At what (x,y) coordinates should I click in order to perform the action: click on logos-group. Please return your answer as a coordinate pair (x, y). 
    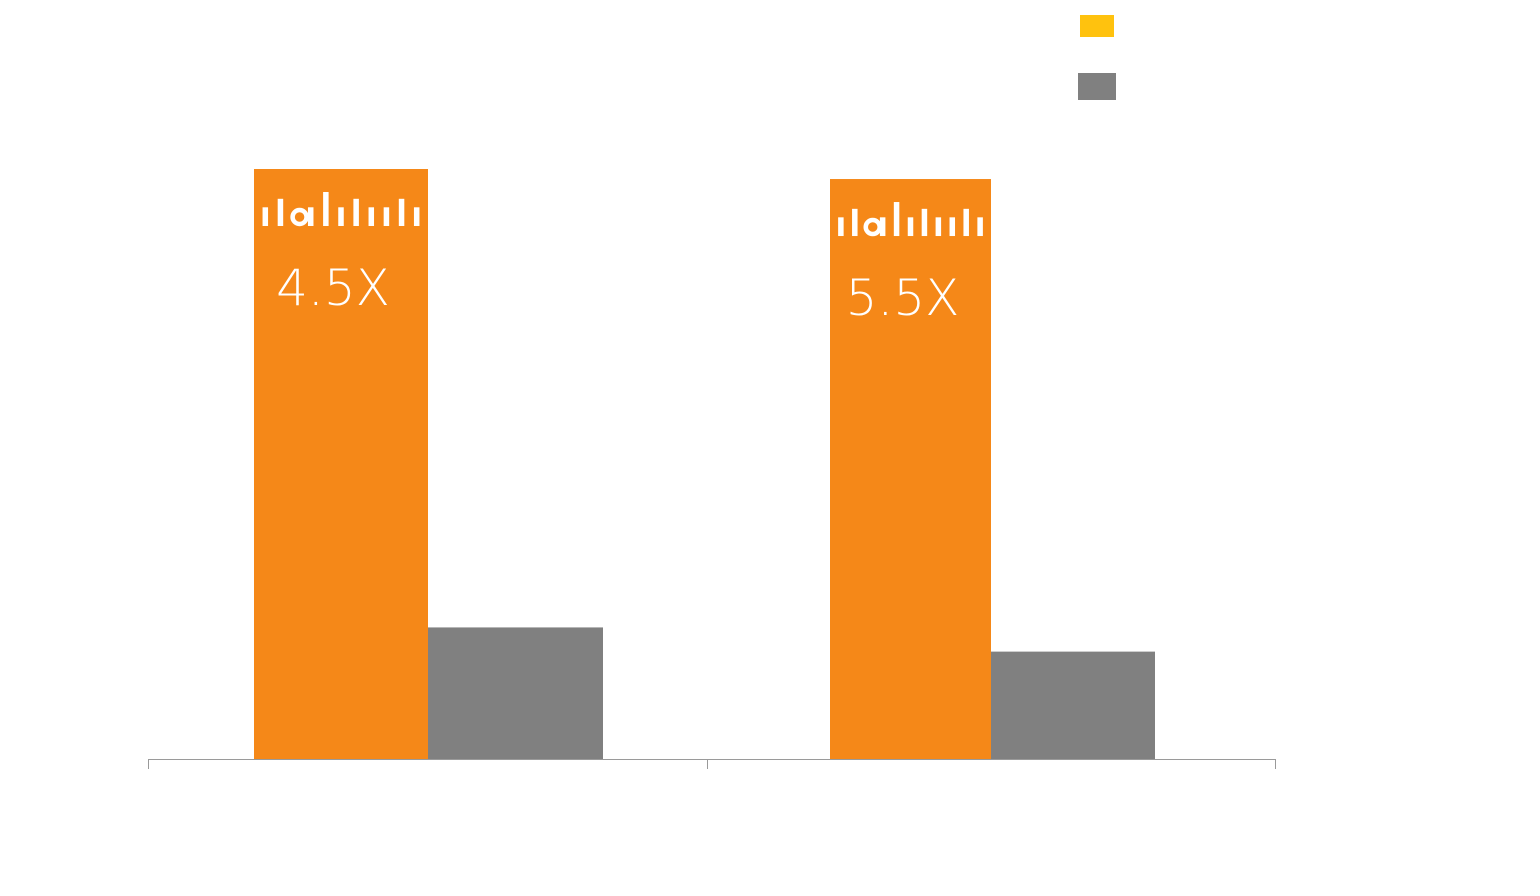
    Looking at the image, I should click on (622, 214).